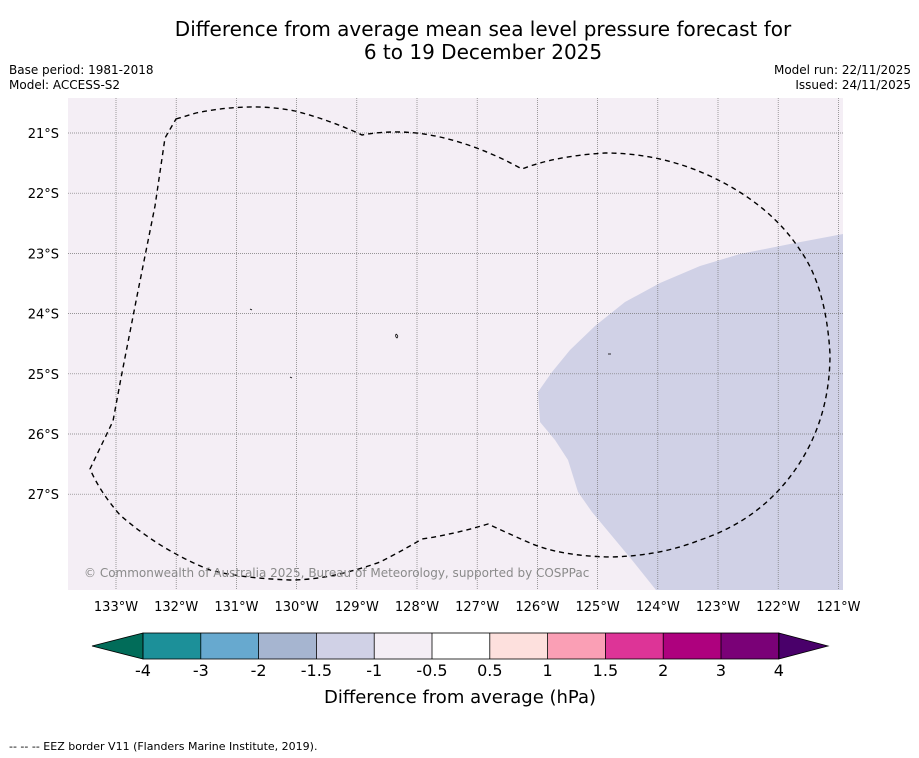  What do you see at coordinates (721, 670) in the screenshot?
I see `colorbar-tick-label: 3` at bounding box center [721, 670].